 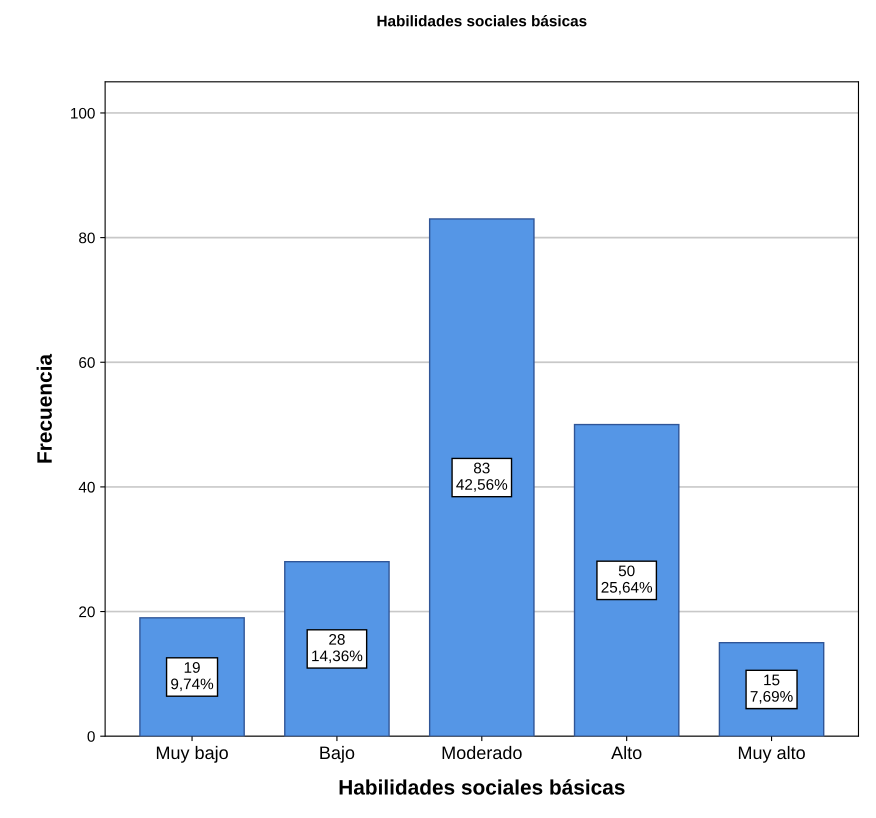 What do you see at coordinates (482, 753) in the screenshot?
I see `x-tick-label: Moderado` at bounding box center [482, 753].